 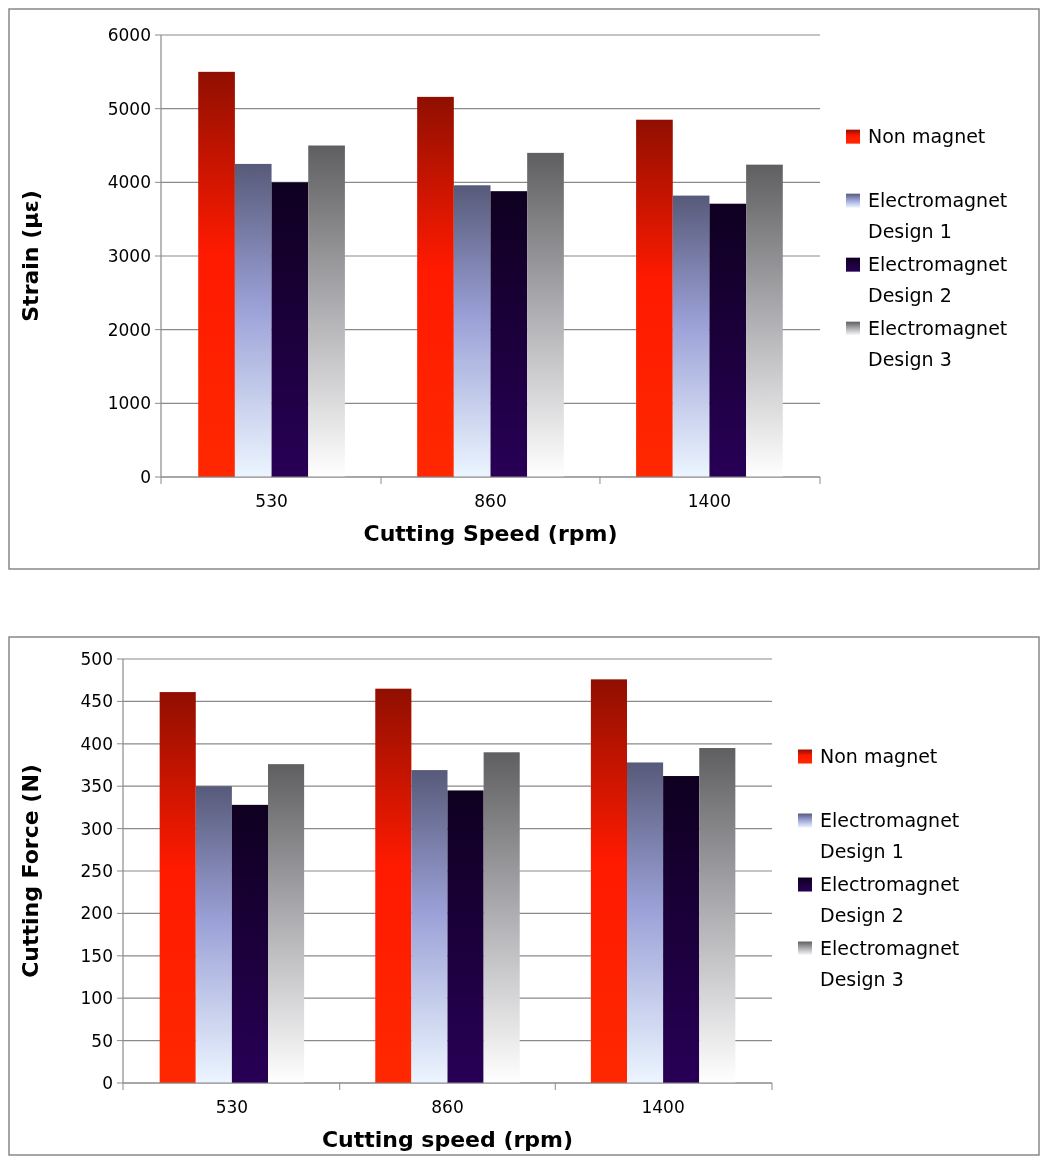 I want to click on y-tick-label: 5000, so click(x=129, y=108).